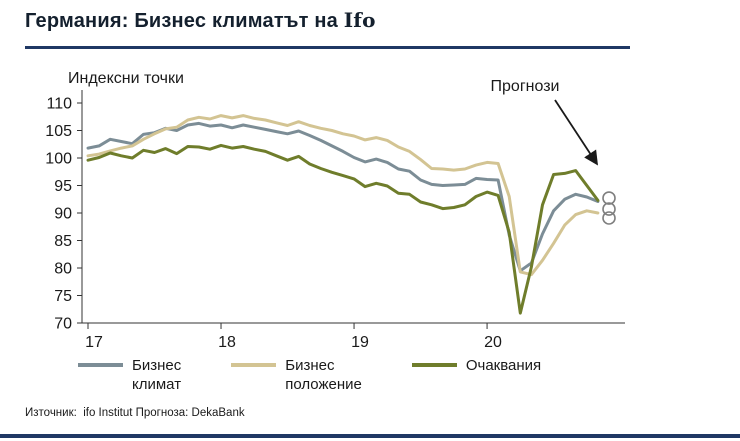  Describe the element at coordinates (63, 241) in the screenshot. I see `y-tick-label: 85` at that location.